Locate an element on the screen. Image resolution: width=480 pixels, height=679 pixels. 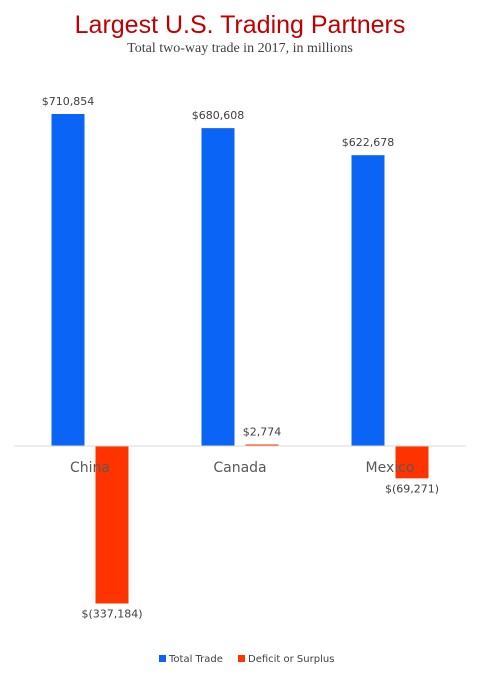
data-label-1-0: $(337,184) is located at coordinates (111, 613).